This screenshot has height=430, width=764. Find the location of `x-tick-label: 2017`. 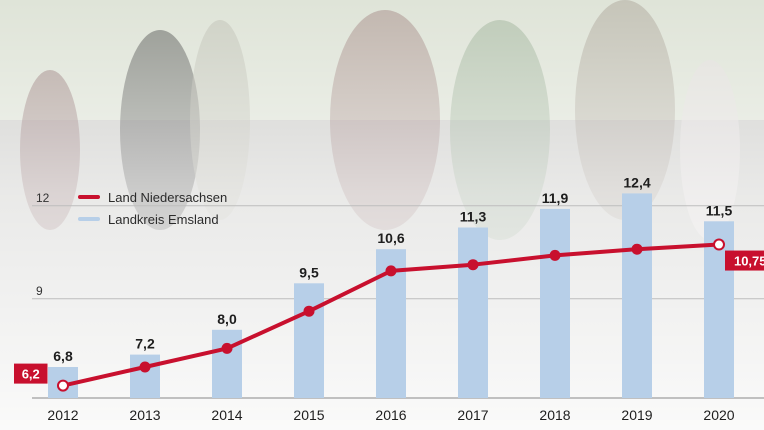

x-tick-label: 2017 is located at coordinates (472, 415).